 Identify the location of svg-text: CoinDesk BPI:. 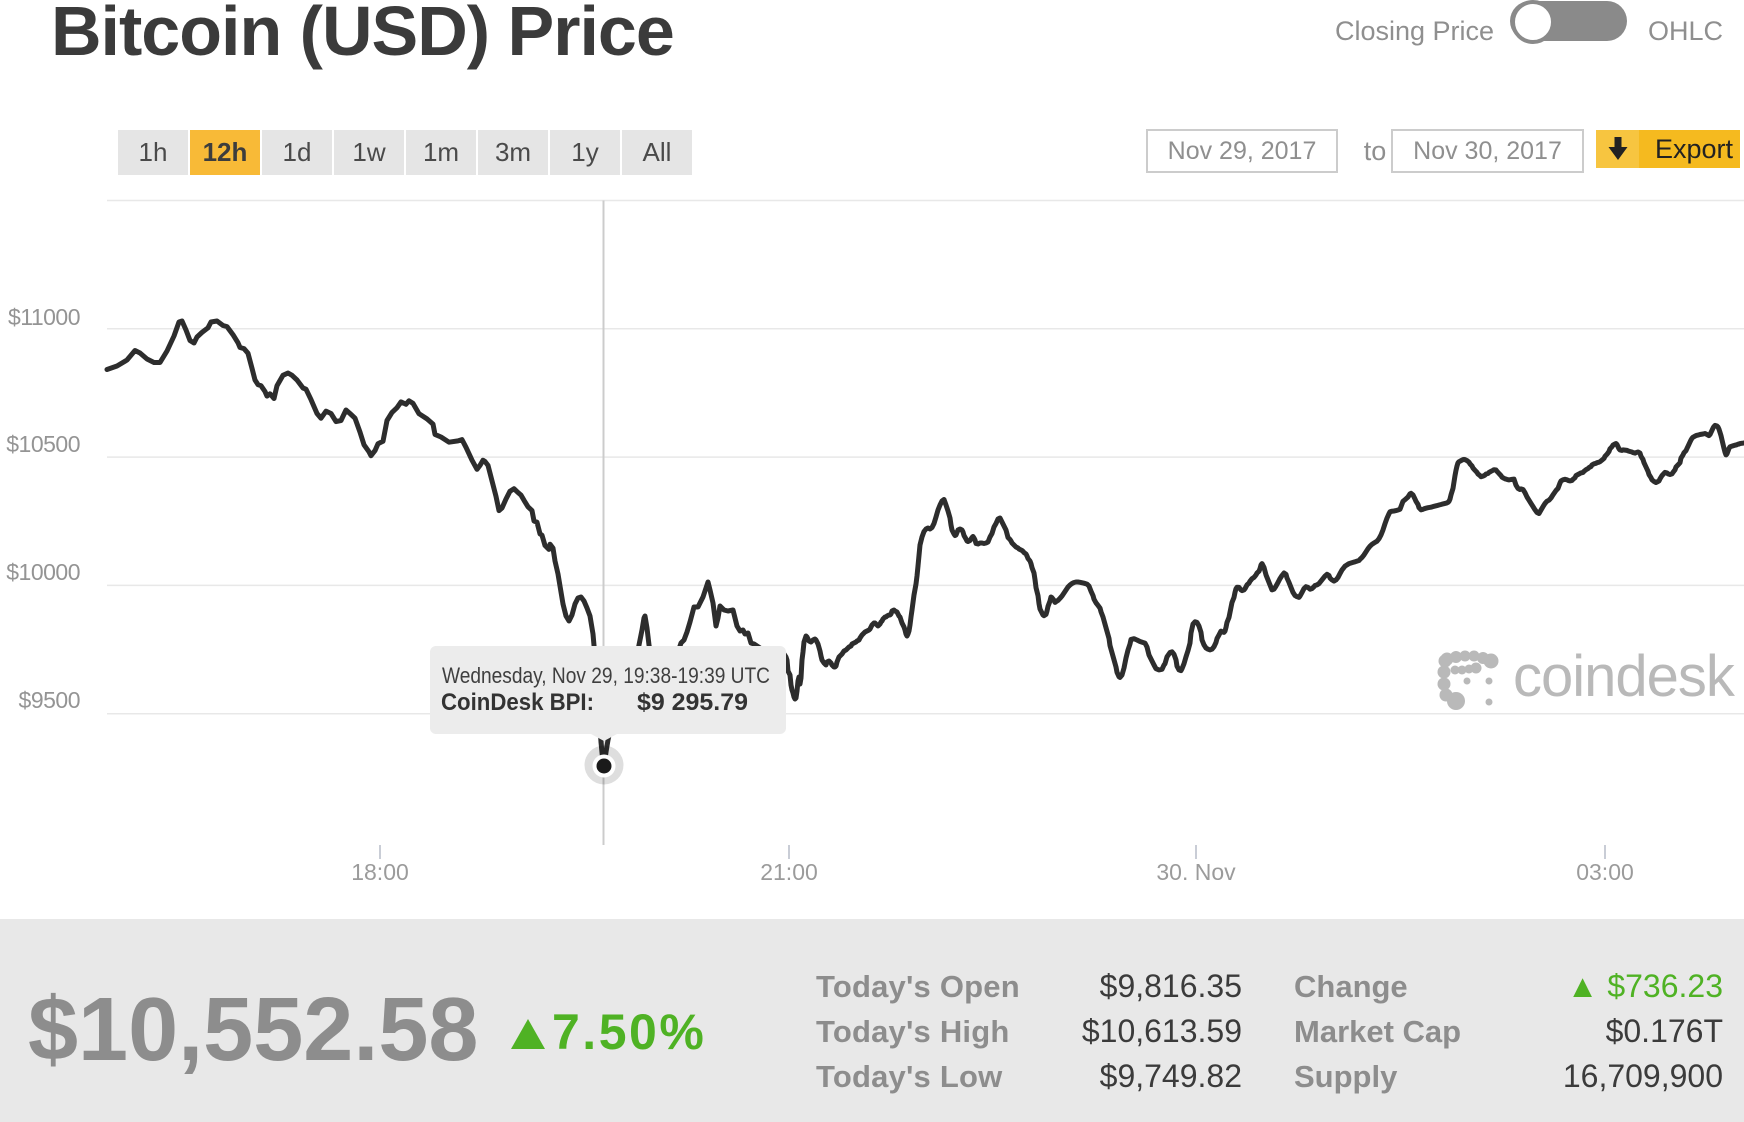
(517, 702).